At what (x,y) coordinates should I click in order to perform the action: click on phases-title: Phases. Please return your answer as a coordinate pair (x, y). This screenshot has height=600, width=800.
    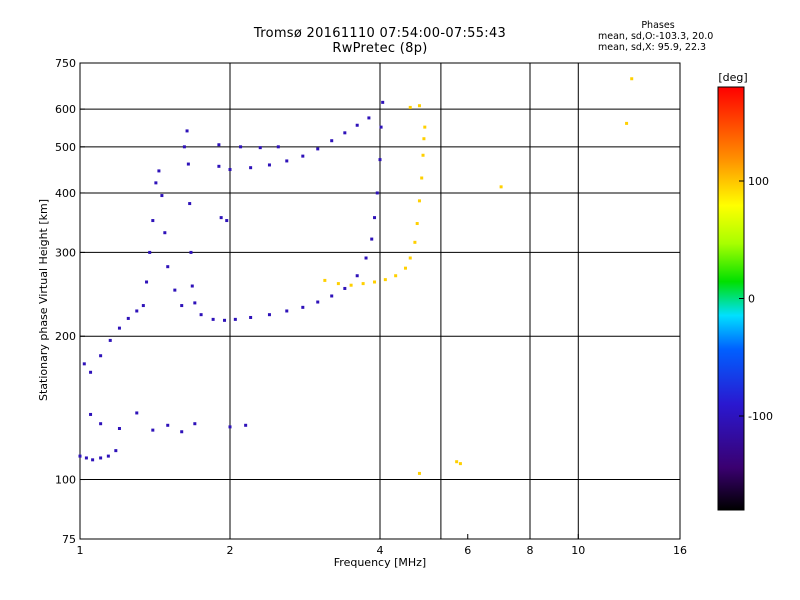
    Looking at the image, I should click on (658, 25).